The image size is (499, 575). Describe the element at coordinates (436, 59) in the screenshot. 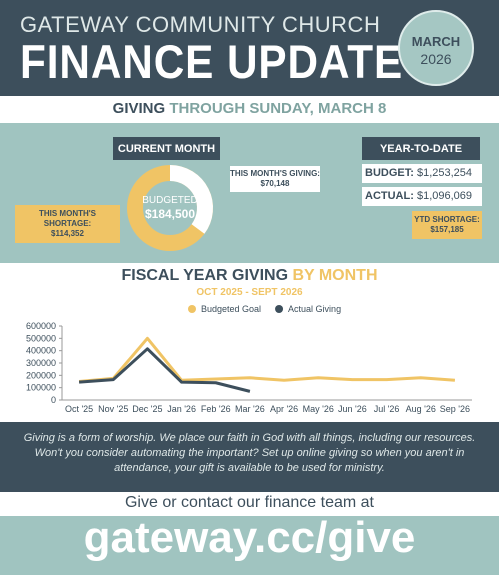

I see `badge-year: 2026` at that location.